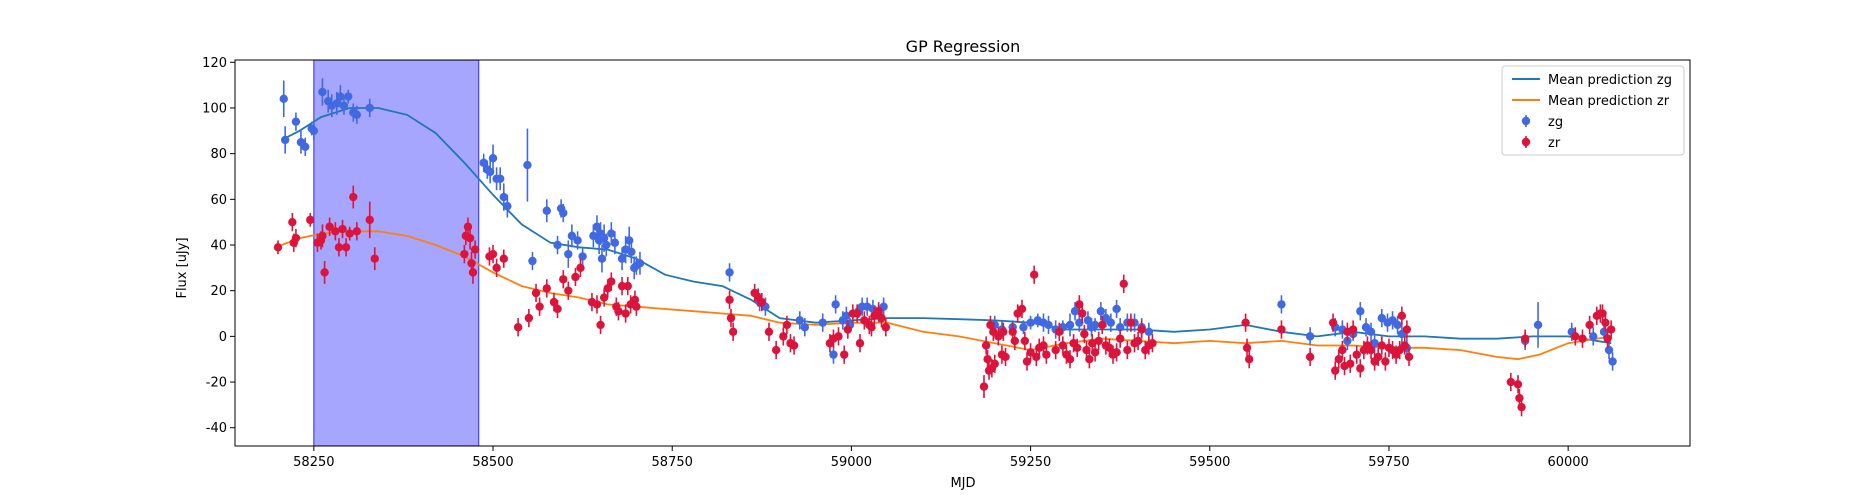 Image resolution: width=1875 pixels, height=500 pixels. What do you see at coordinates (963, 46) in the screenshot?
I see `chart-title: GP Regression` at bounding box center [963, 46].